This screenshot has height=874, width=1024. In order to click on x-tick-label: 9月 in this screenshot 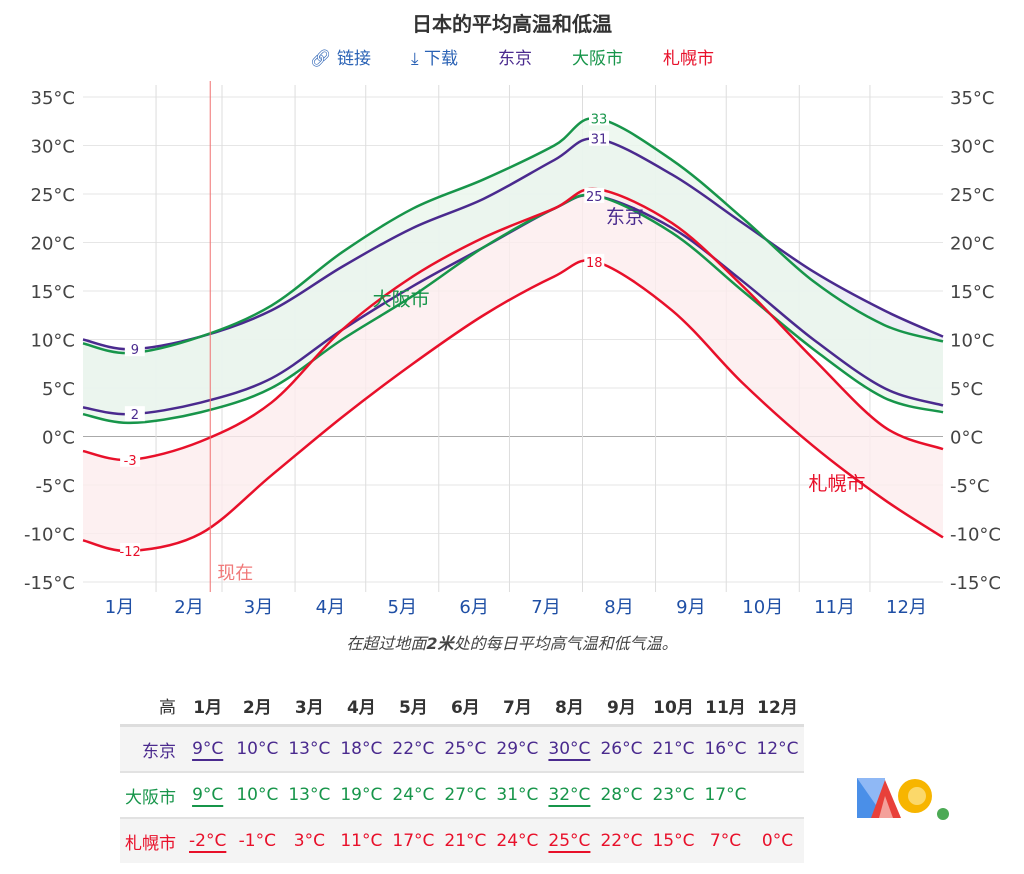, I will do `click(690, 607)`.